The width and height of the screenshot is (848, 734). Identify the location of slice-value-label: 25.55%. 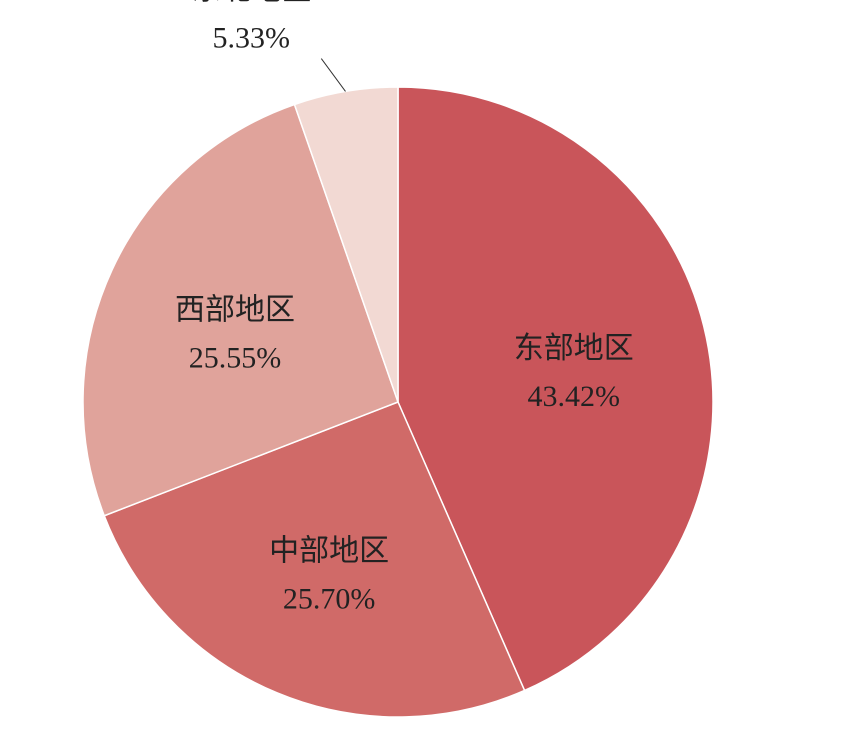
(235, 358).